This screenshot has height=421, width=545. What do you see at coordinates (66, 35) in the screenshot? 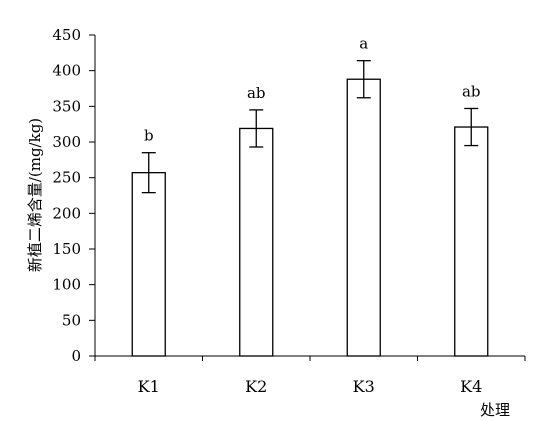
I see `y-tick-label: 450` at bounding box center [66, 35].